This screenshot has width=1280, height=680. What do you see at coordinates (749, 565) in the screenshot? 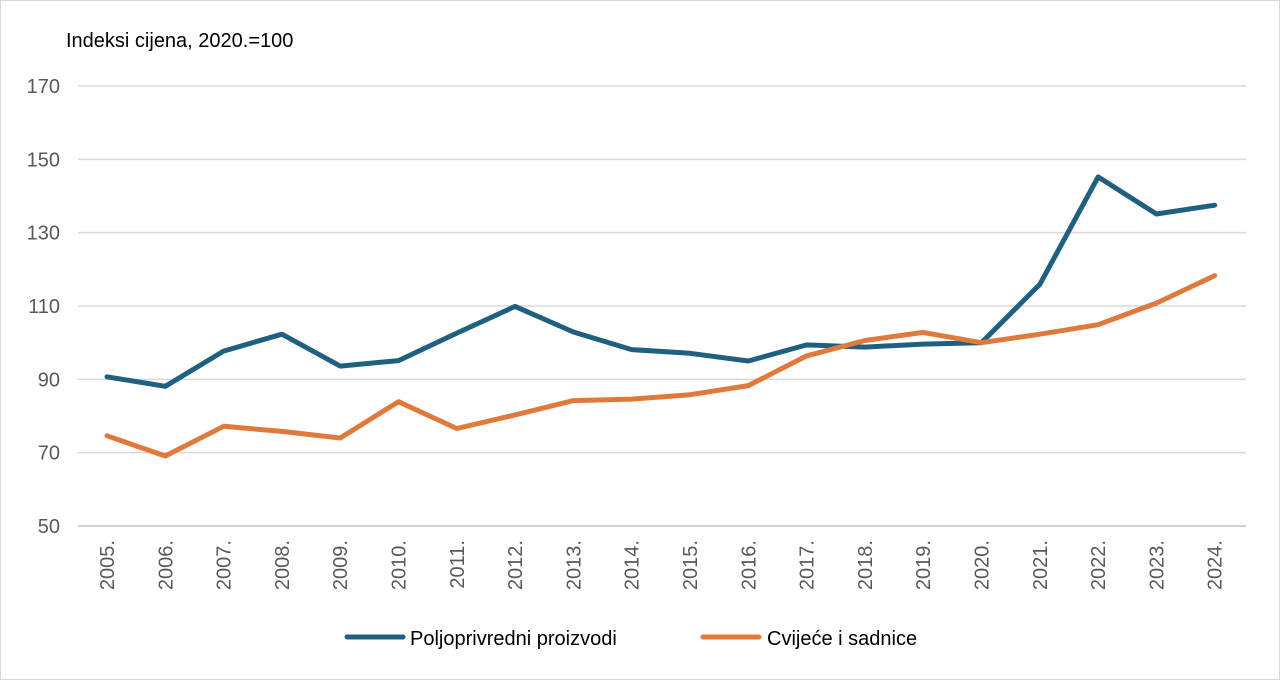
I see `x-tick-label: 2016.` at bounding box center [749, 565].